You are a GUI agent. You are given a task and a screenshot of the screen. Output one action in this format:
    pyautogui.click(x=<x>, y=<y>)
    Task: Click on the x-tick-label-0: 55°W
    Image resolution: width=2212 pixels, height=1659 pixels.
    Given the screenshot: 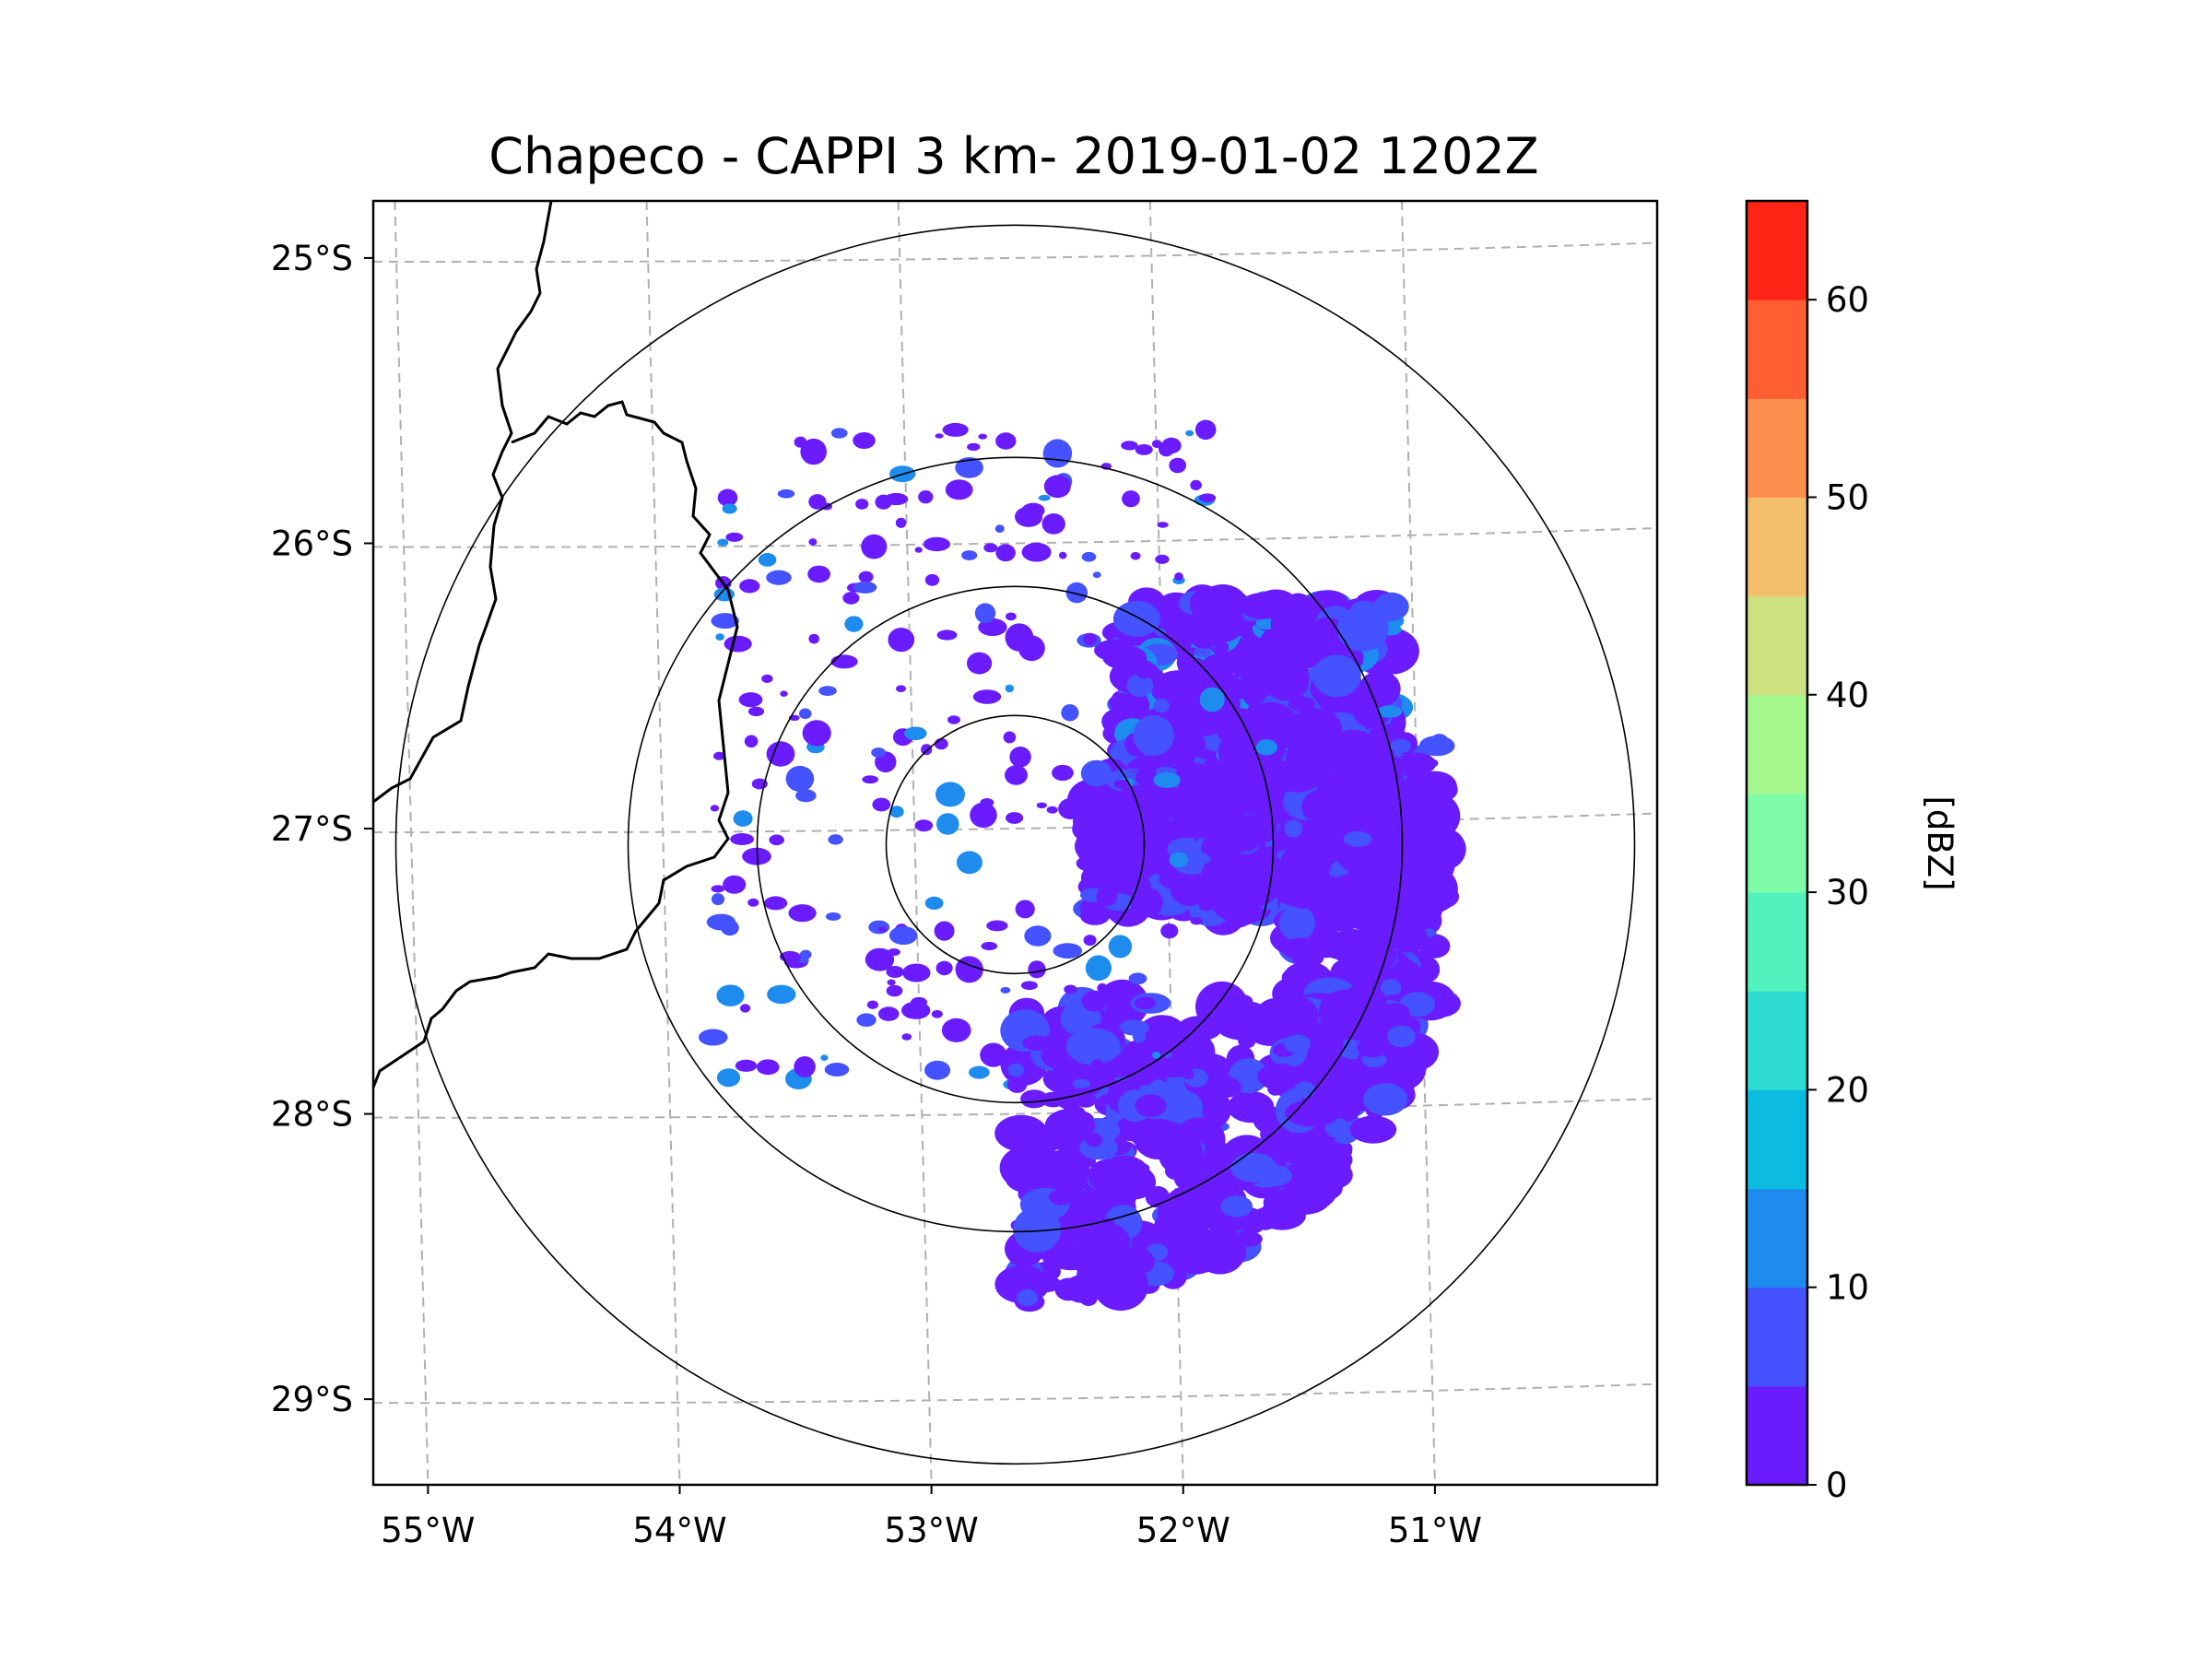 What is the action you would take?
    pyautogui.click(x=428, y=1530)
    